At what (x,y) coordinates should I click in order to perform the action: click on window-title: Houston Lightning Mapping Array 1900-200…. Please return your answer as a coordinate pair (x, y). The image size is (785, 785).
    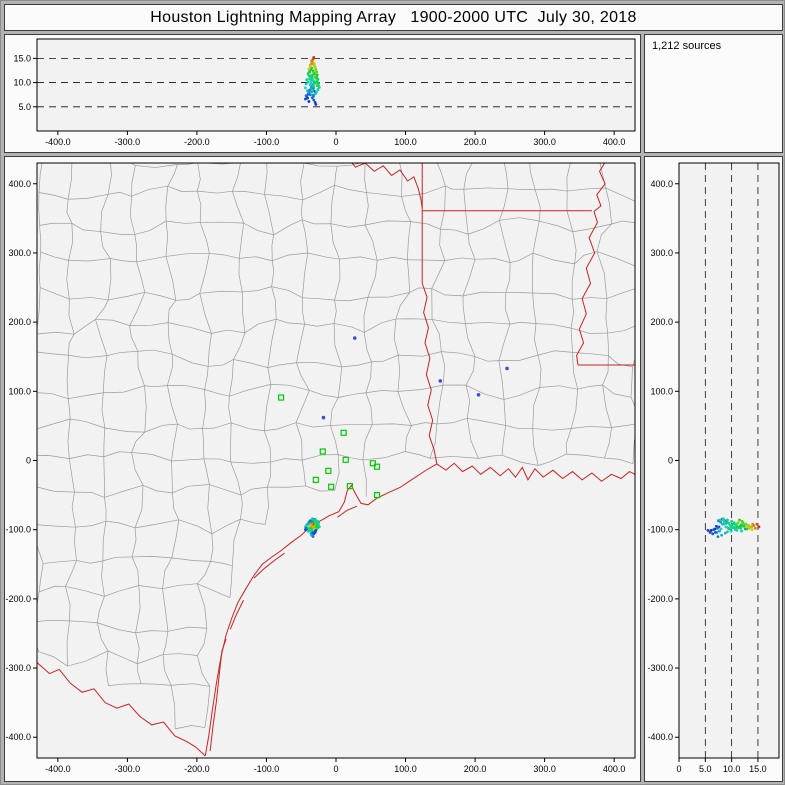
    Looking at the image, I should click on (393, 17).